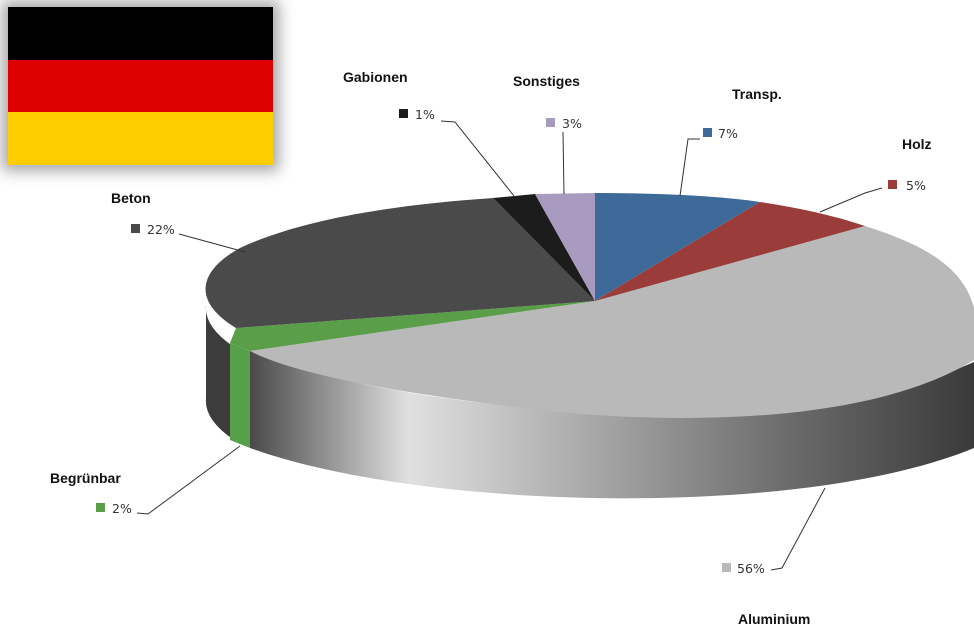 The height and width of the screenshot is (629, 974). I want to click on pie-side-begrunbar, so click(240, 395).